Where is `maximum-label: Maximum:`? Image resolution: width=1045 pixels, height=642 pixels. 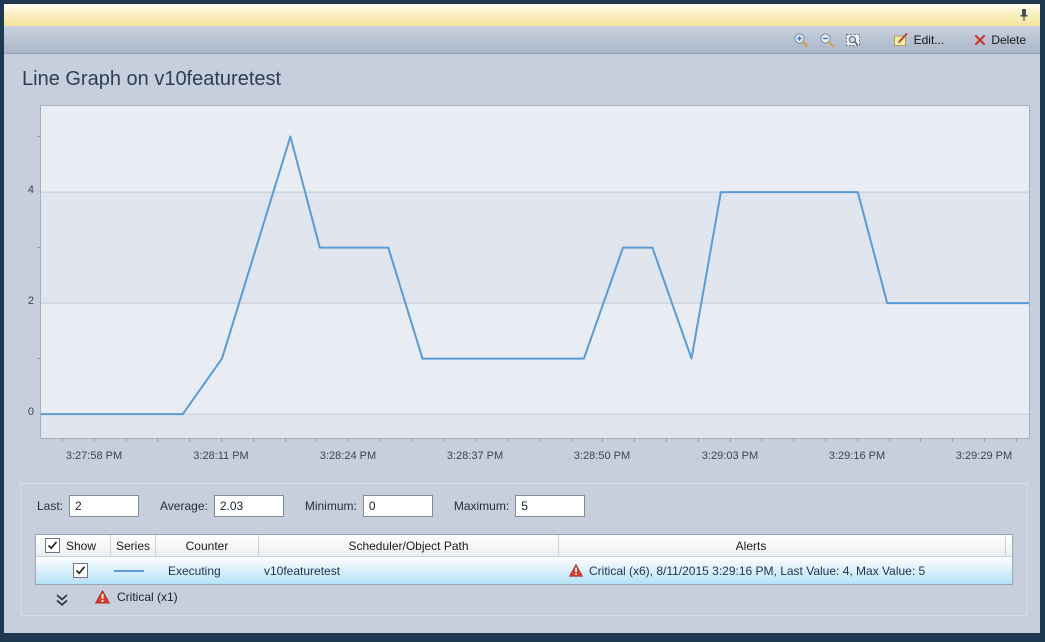 maximum-label: Maximum: is located at coordinates (481, 506).